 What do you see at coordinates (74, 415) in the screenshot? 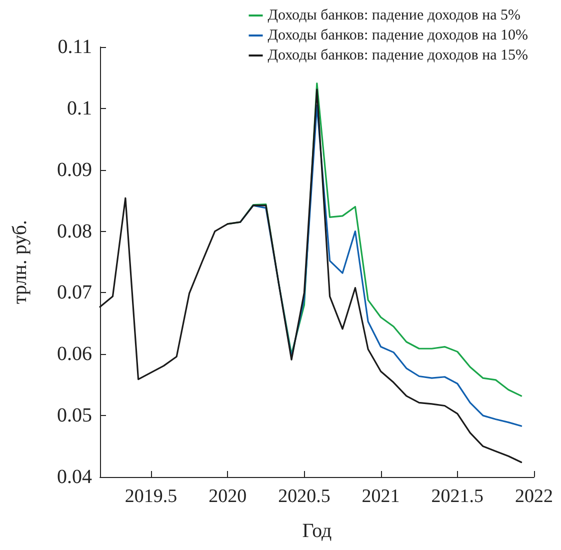
I see `y-tick-label: 0.05` at bounding box center [74, 415].